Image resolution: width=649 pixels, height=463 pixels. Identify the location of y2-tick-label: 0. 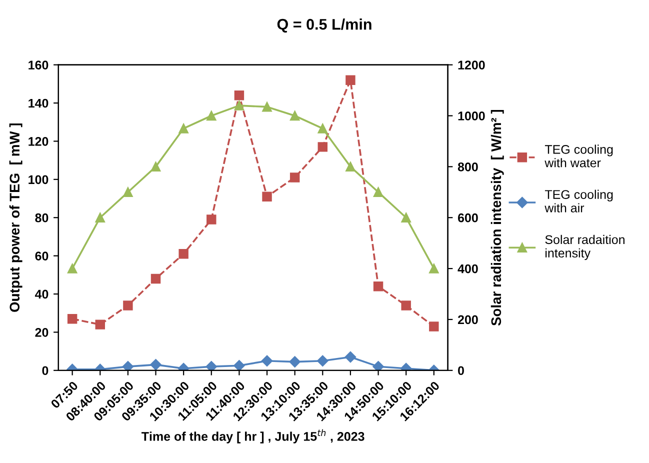
(461, 371).